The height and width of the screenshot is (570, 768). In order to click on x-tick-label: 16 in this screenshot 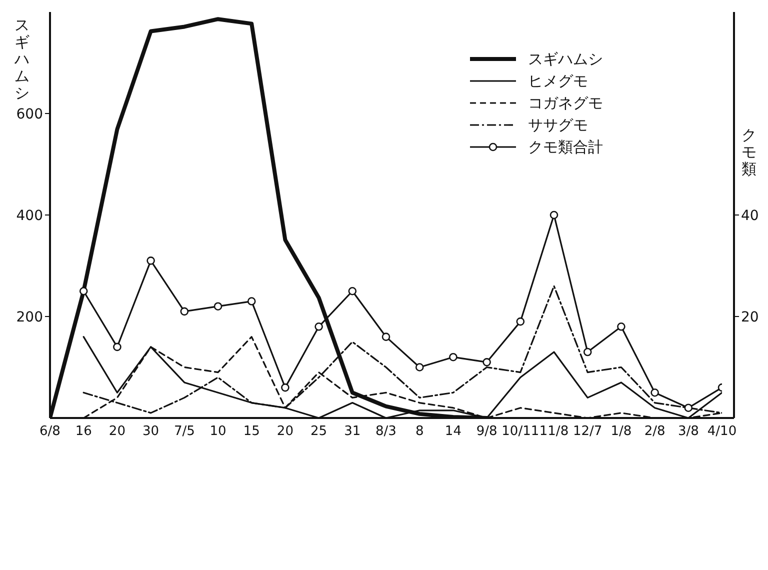, I will do `click(83, 432)`.